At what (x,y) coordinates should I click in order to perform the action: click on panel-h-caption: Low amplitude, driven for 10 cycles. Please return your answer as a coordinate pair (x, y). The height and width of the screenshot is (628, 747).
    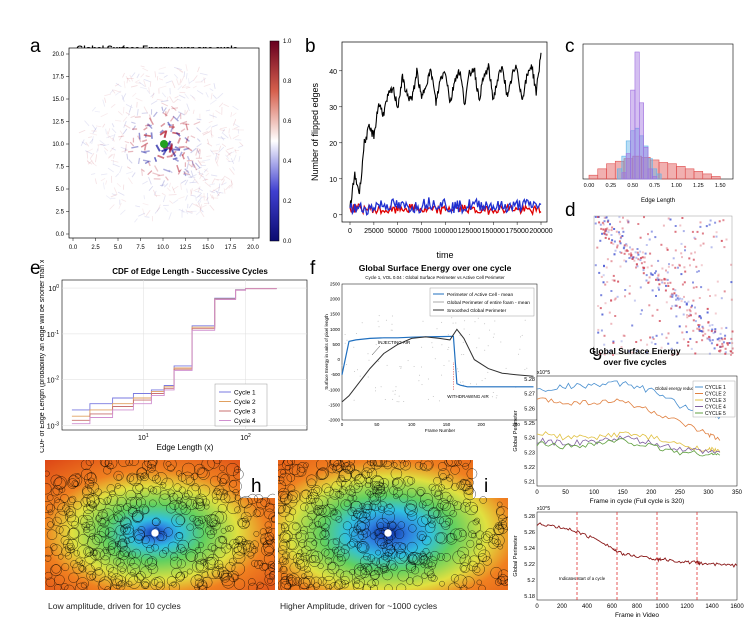
    Looking at the image, I should click on (114, 606).